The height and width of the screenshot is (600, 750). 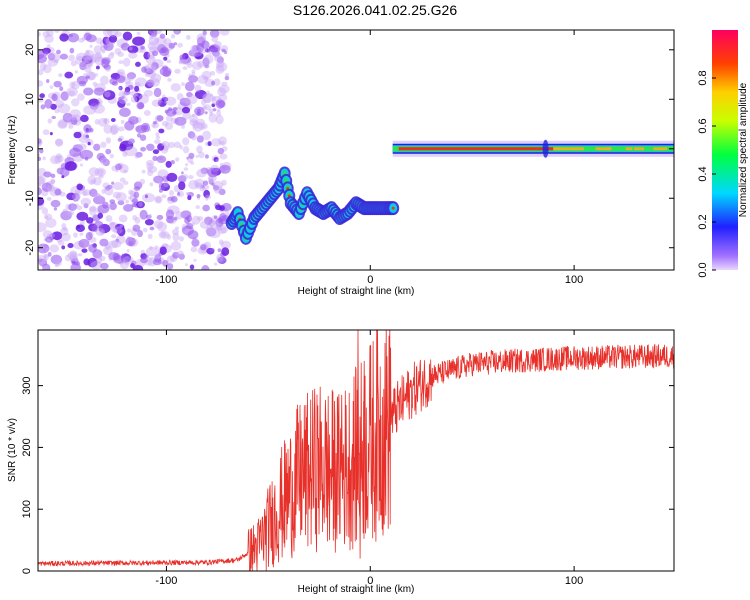 I want to click on spectrogram-y-tick-label: 0, so click(x=30, y=149).